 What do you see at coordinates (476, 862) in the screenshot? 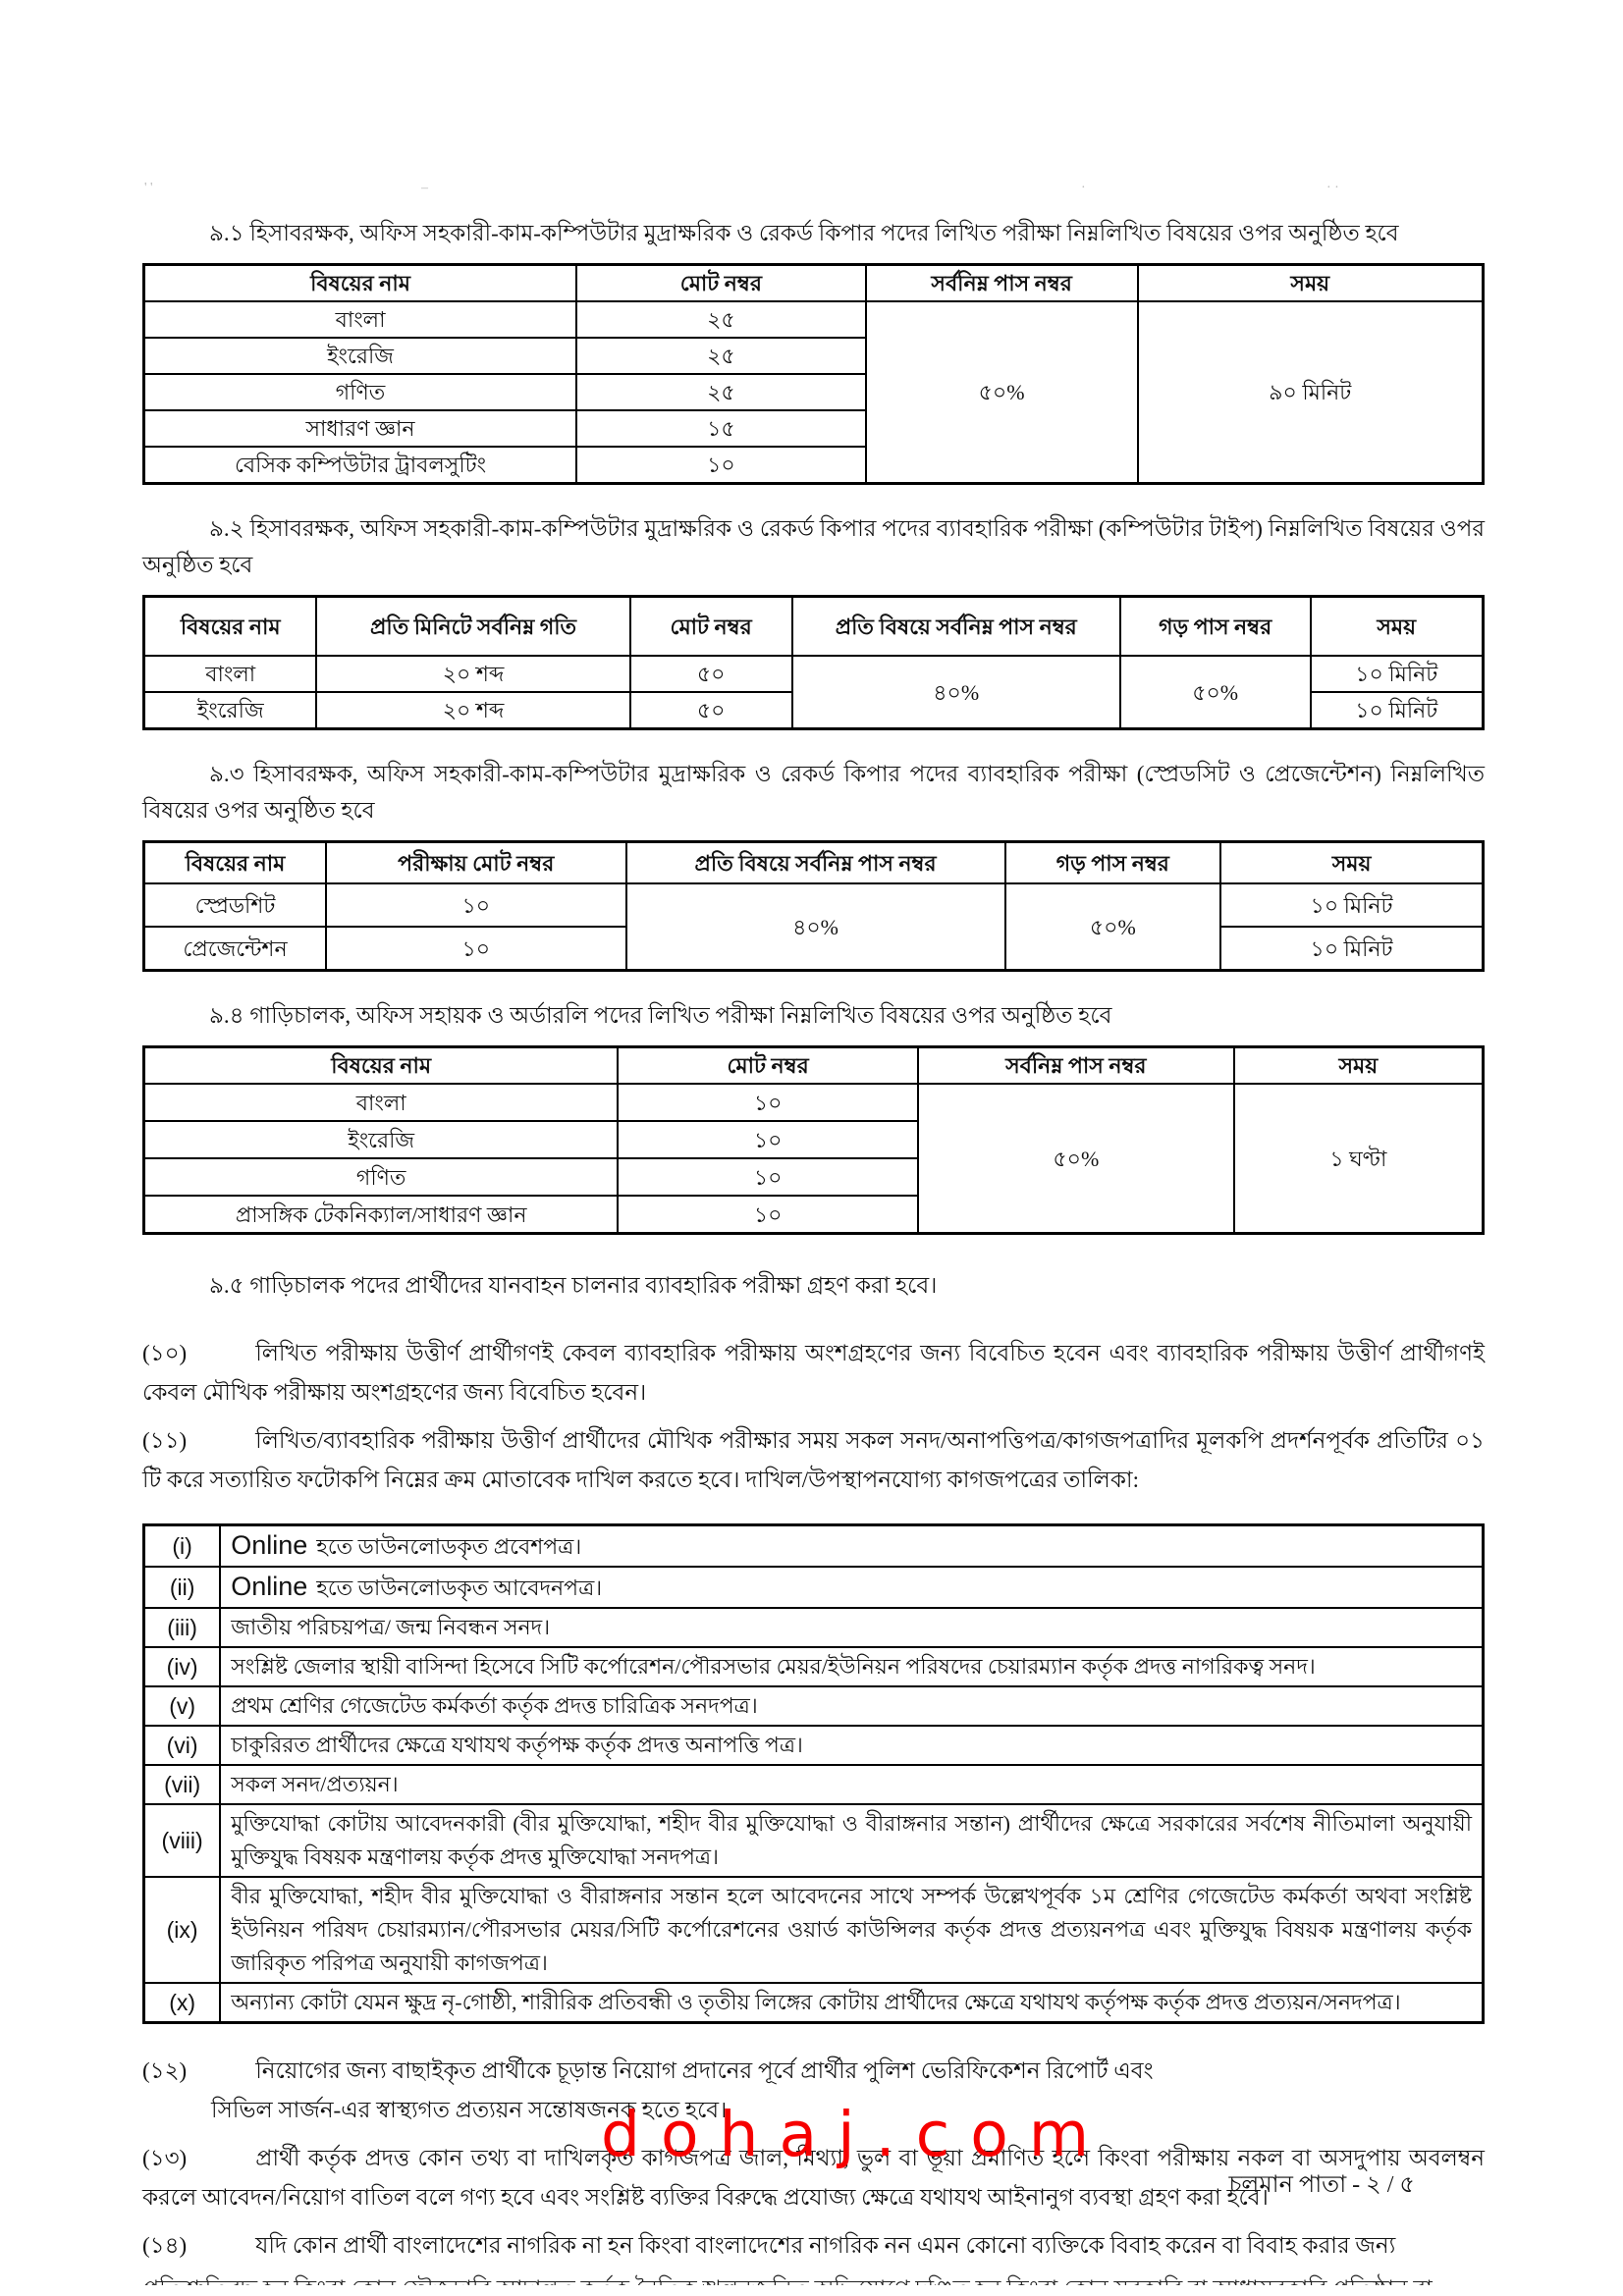
I see `header-cell-total-marks: পরীক্ষায় মোট নম্বর` at bounding box center [476, 862].